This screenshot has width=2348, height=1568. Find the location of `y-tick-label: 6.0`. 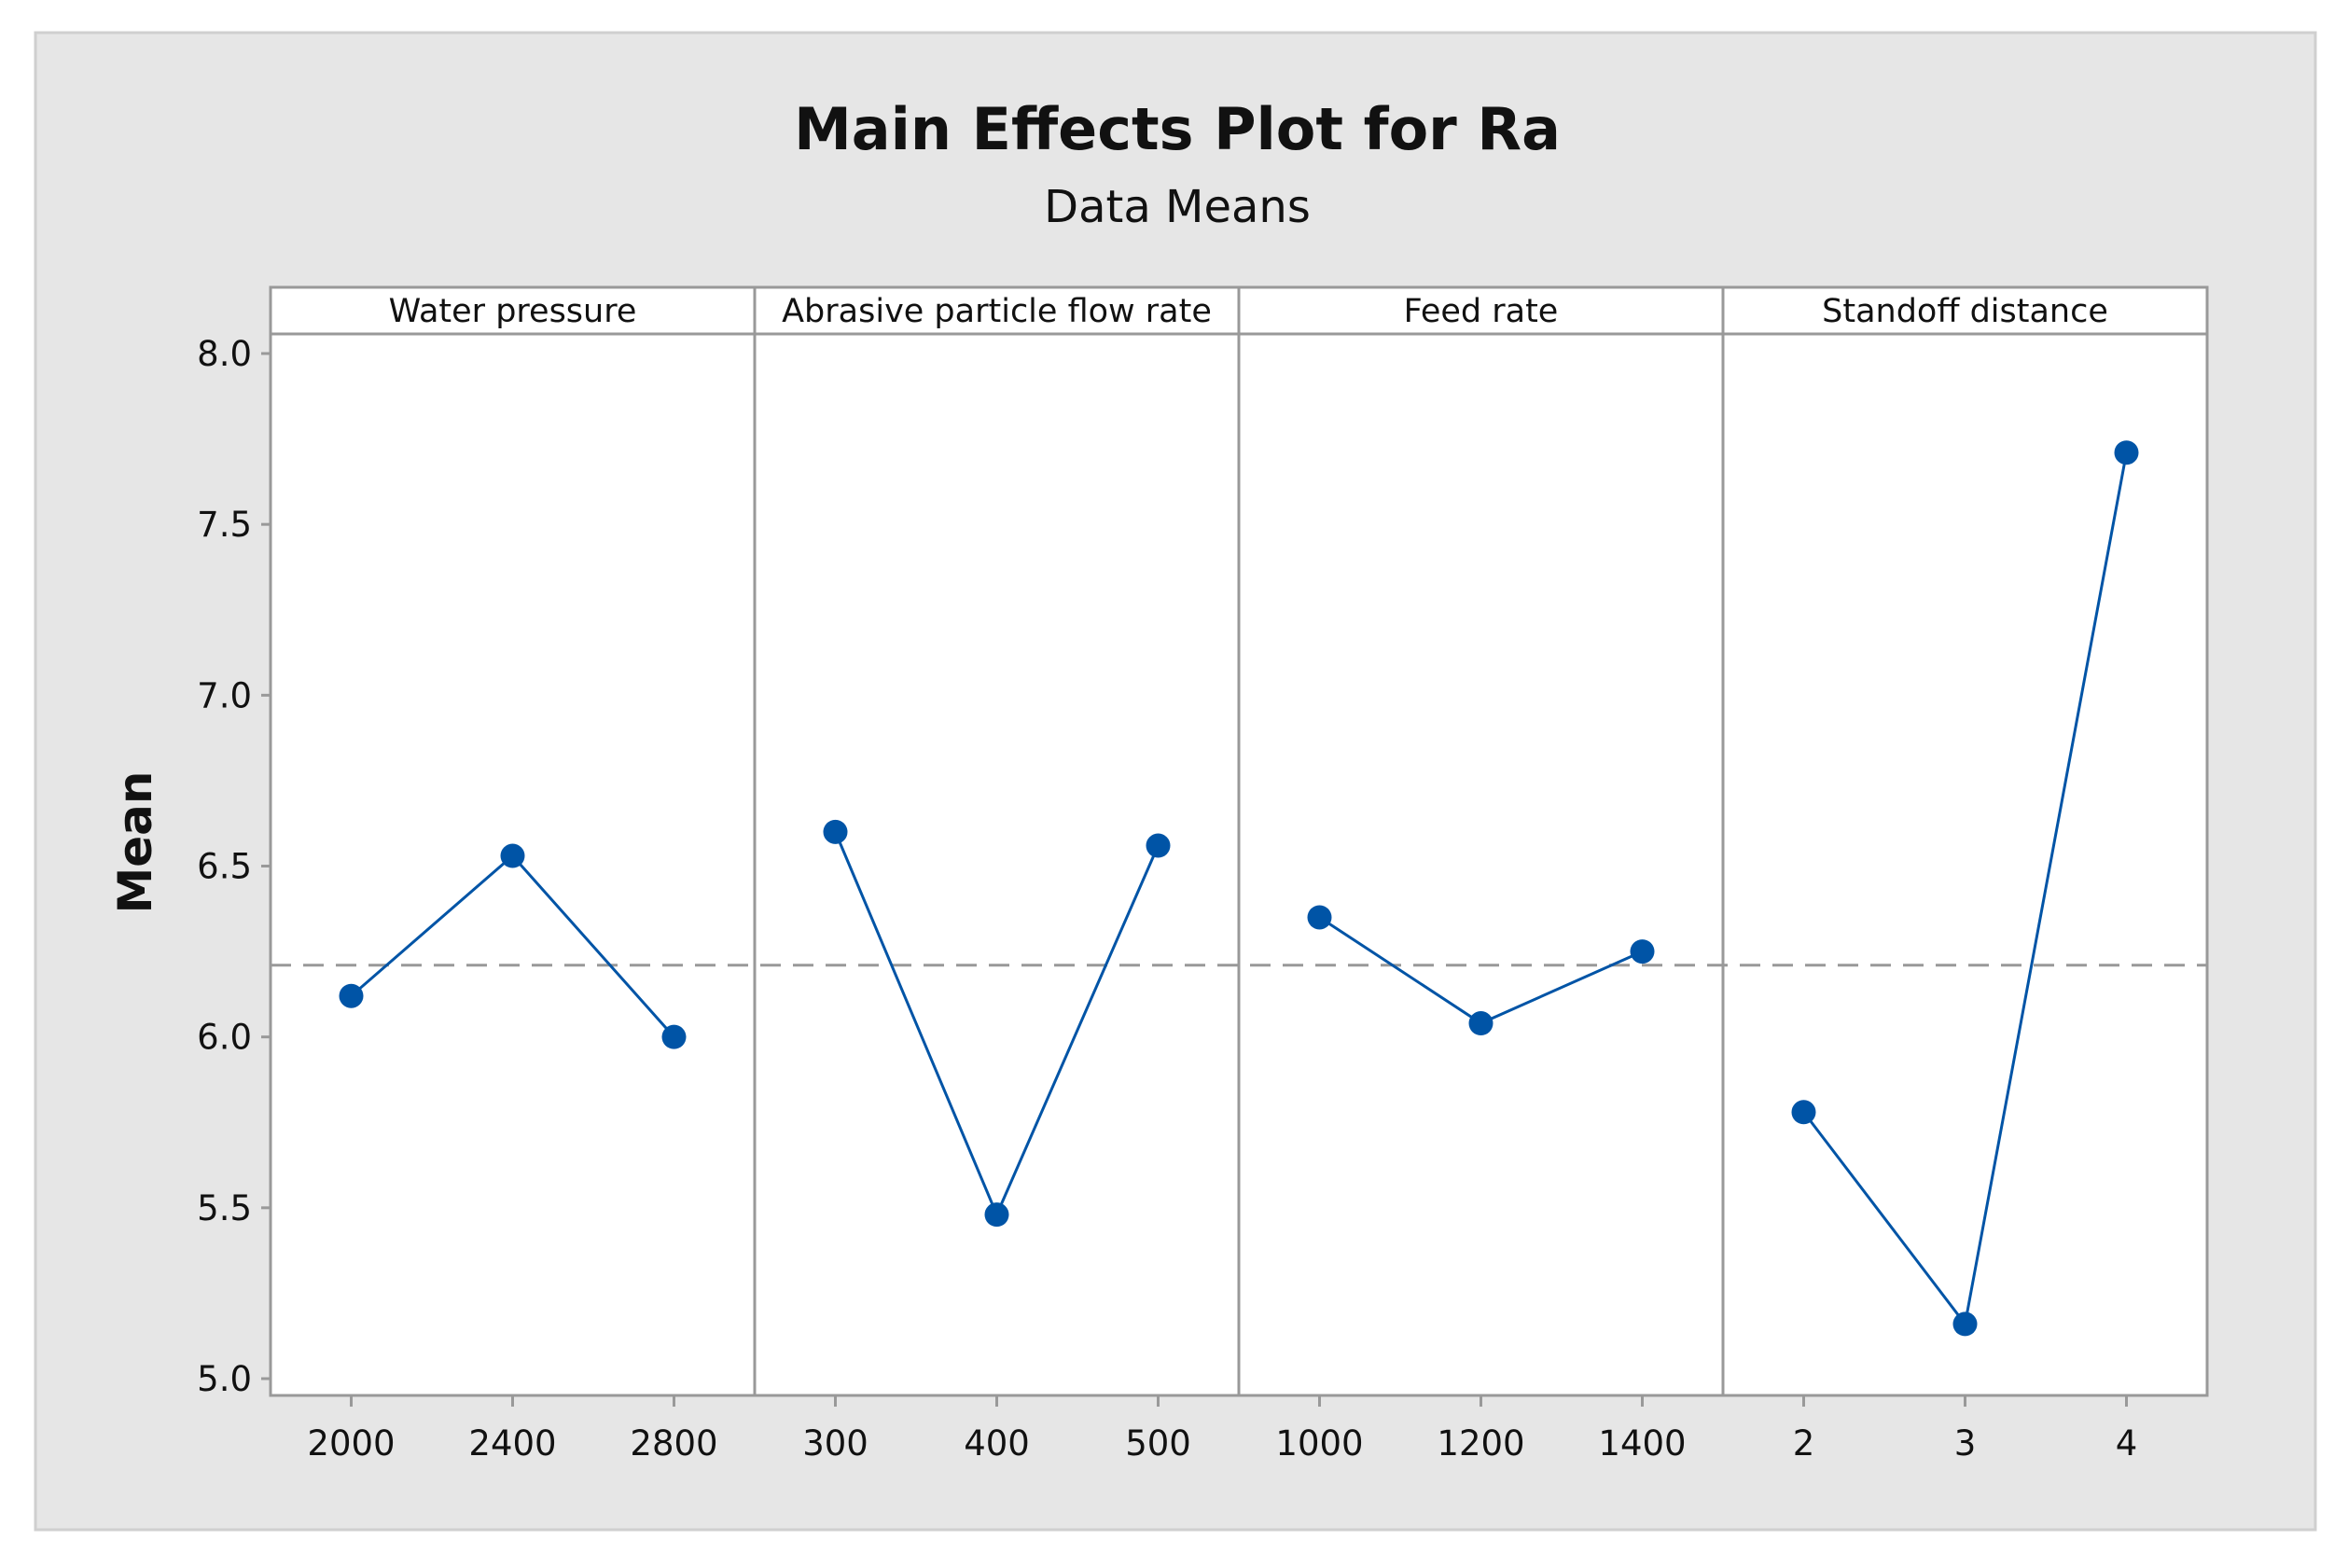

y-tick-label: 6.0 is located at coordinates (224, 1038).